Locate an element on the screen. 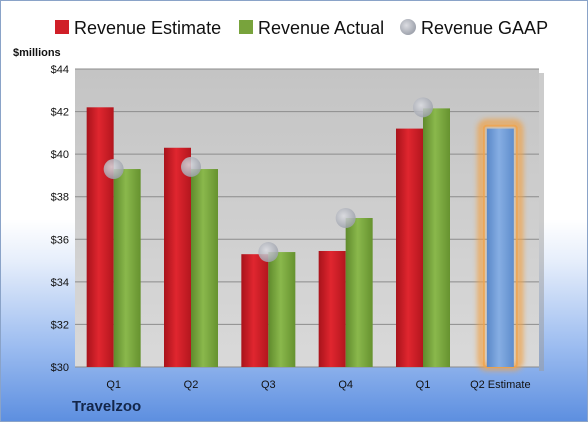 This screenshot has width=588, height=422. x-category-label: Q2 is located at coordinates (191, 385).